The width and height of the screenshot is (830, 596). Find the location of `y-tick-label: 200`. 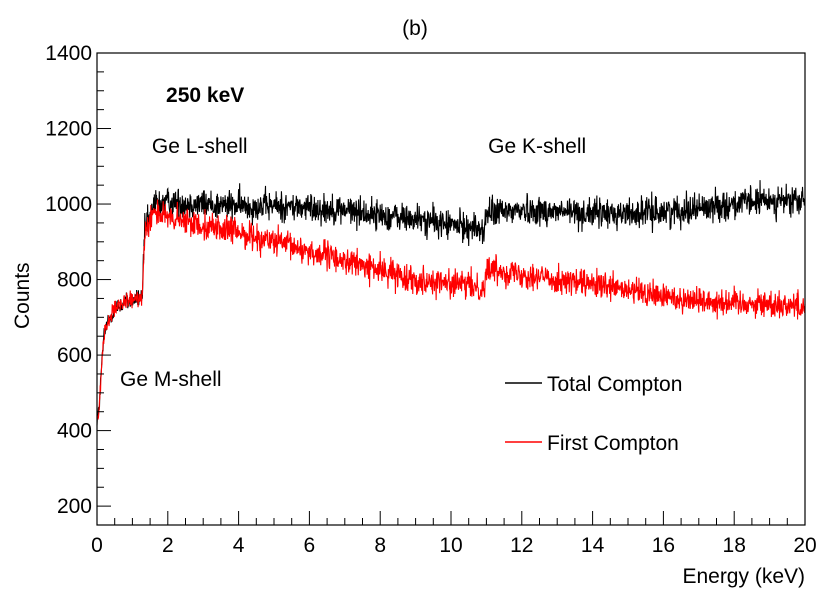

y-tick-label: 200 is located at coordinates (74, 506).